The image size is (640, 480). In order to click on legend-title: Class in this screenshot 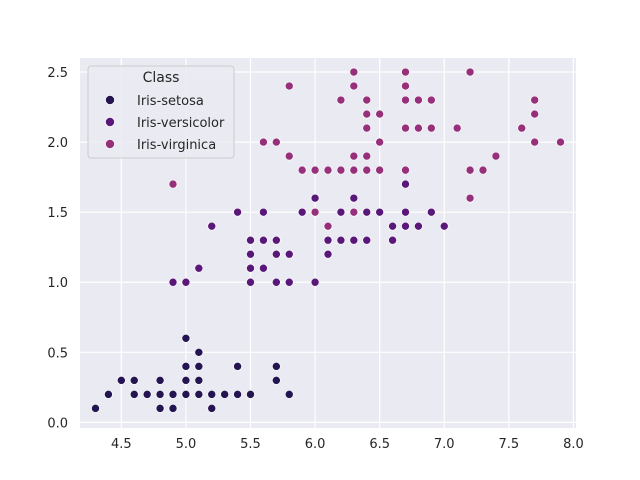, I will do `click(161, 78)`.